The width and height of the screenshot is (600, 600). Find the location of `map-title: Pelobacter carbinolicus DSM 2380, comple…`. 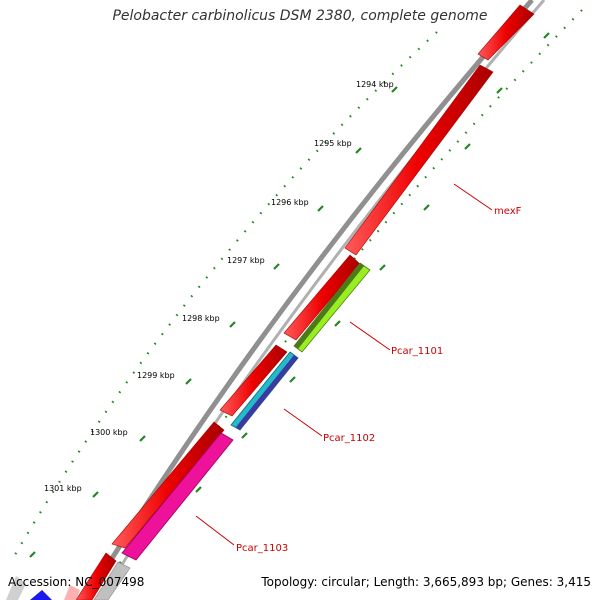

map-title: Pelobacter carbinolicus DSM 2380, comple… is located at coordinates (300, 16).